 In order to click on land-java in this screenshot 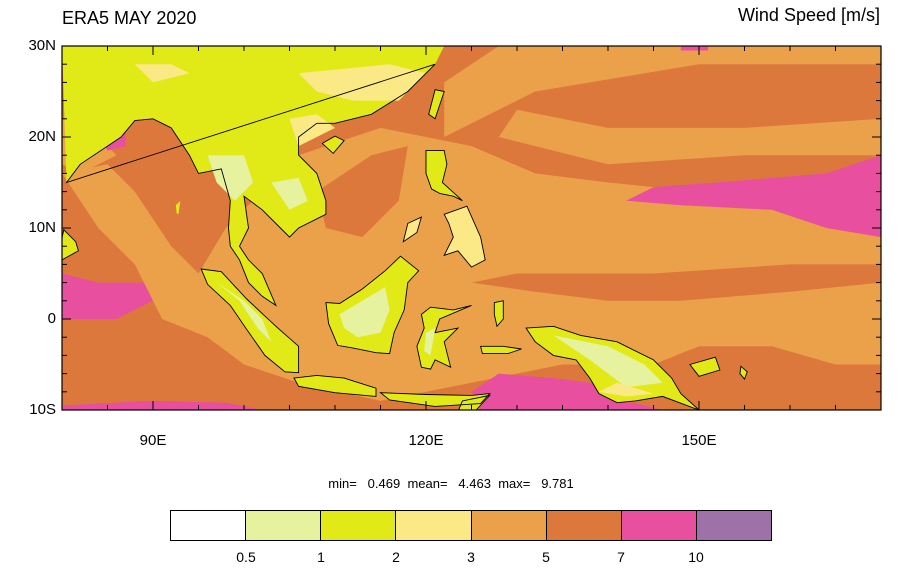, I will do `click(335, 386)`.